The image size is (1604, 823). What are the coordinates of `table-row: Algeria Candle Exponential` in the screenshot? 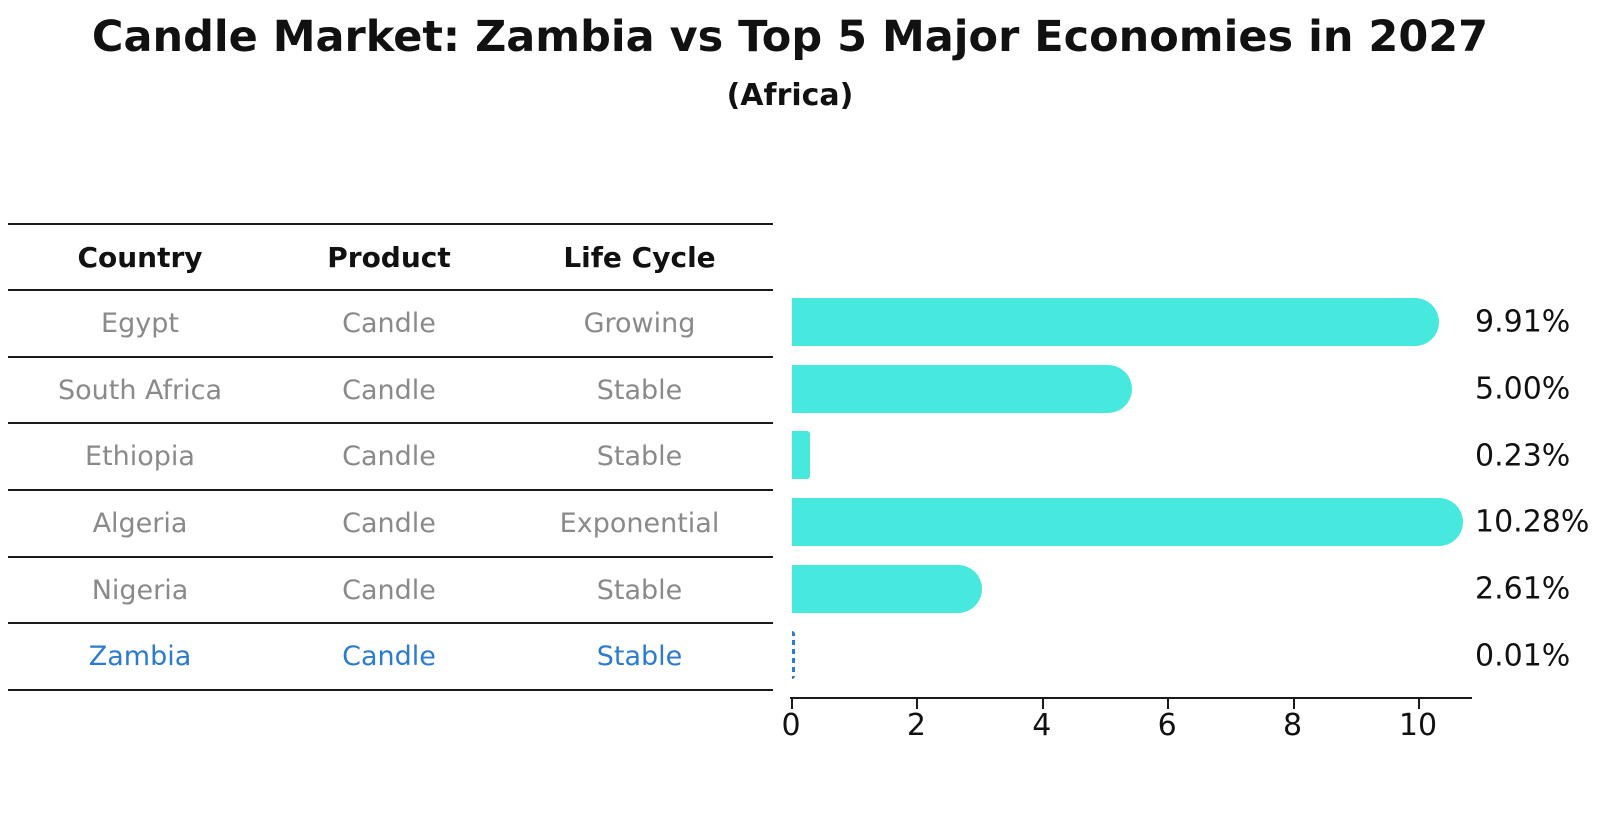 It's located at (390, 524).